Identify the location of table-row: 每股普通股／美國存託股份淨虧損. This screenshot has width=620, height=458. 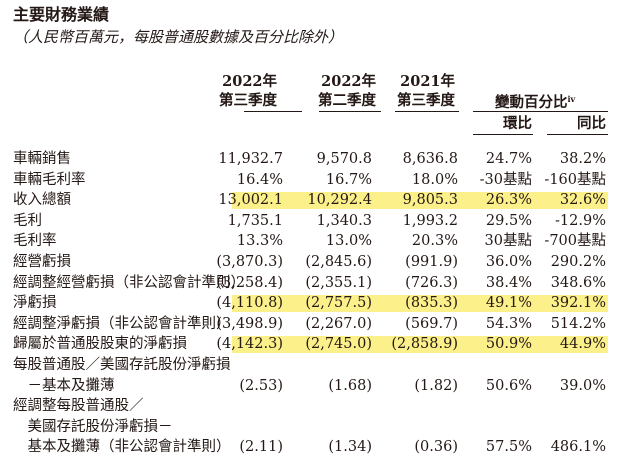
(310, 365).